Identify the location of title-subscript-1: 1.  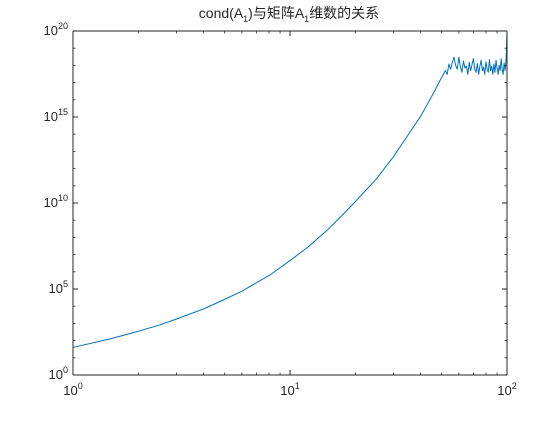
(245, 19).